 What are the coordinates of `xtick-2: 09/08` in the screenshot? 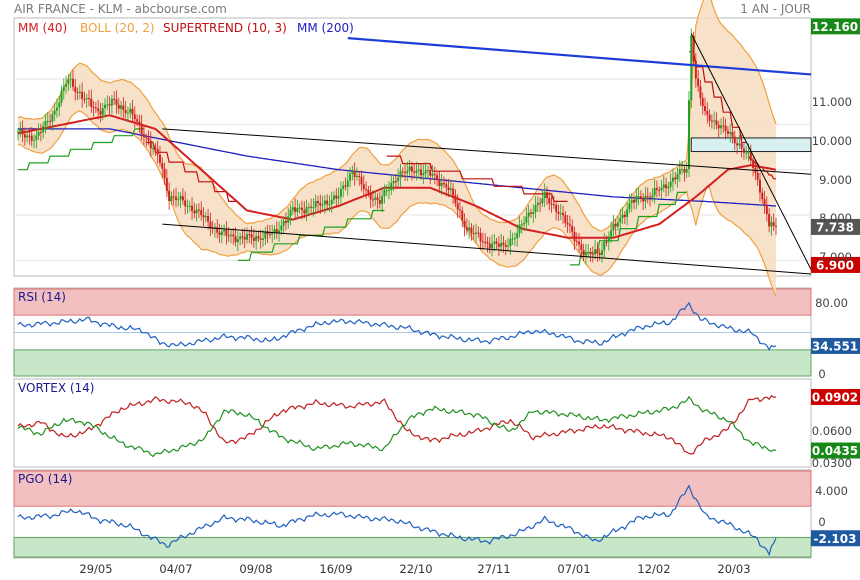 It's located at (255, 569).